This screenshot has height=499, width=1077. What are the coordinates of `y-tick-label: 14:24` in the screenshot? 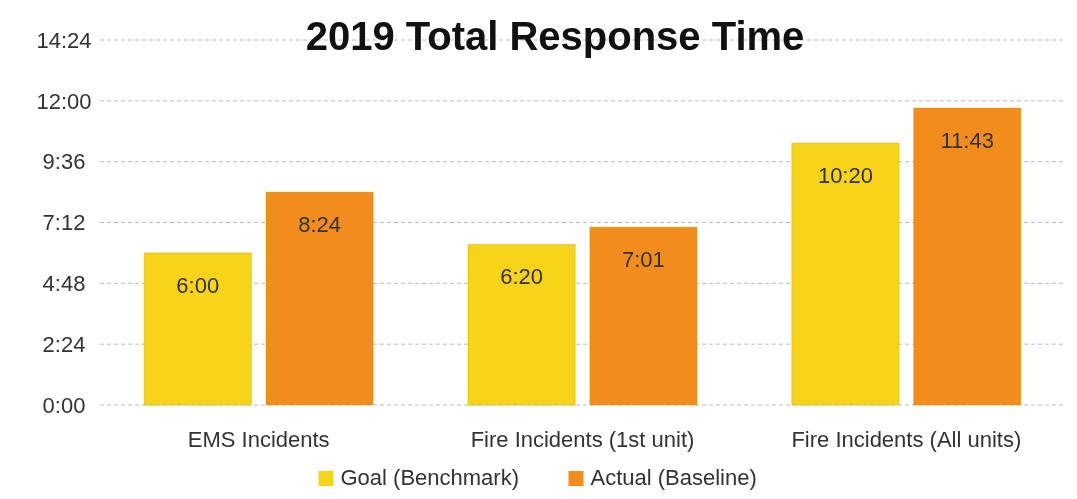 It's located at (64, 40).